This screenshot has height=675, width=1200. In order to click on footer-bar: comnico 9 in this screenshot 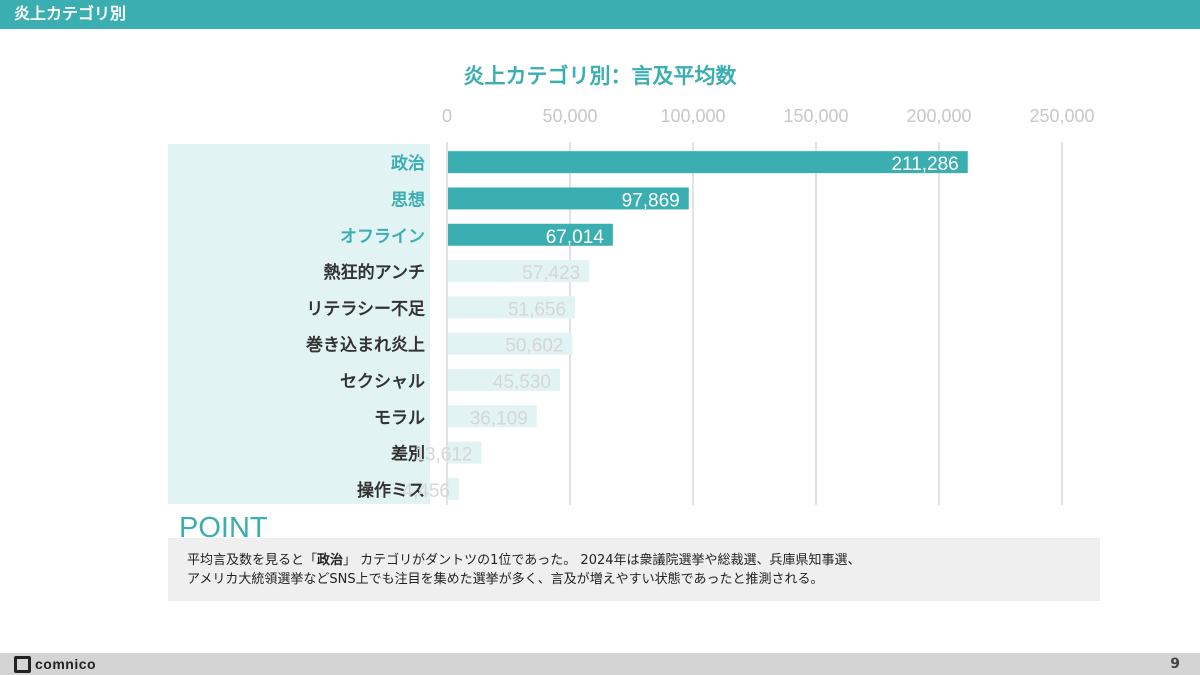, I will do `click(600, 664)`.